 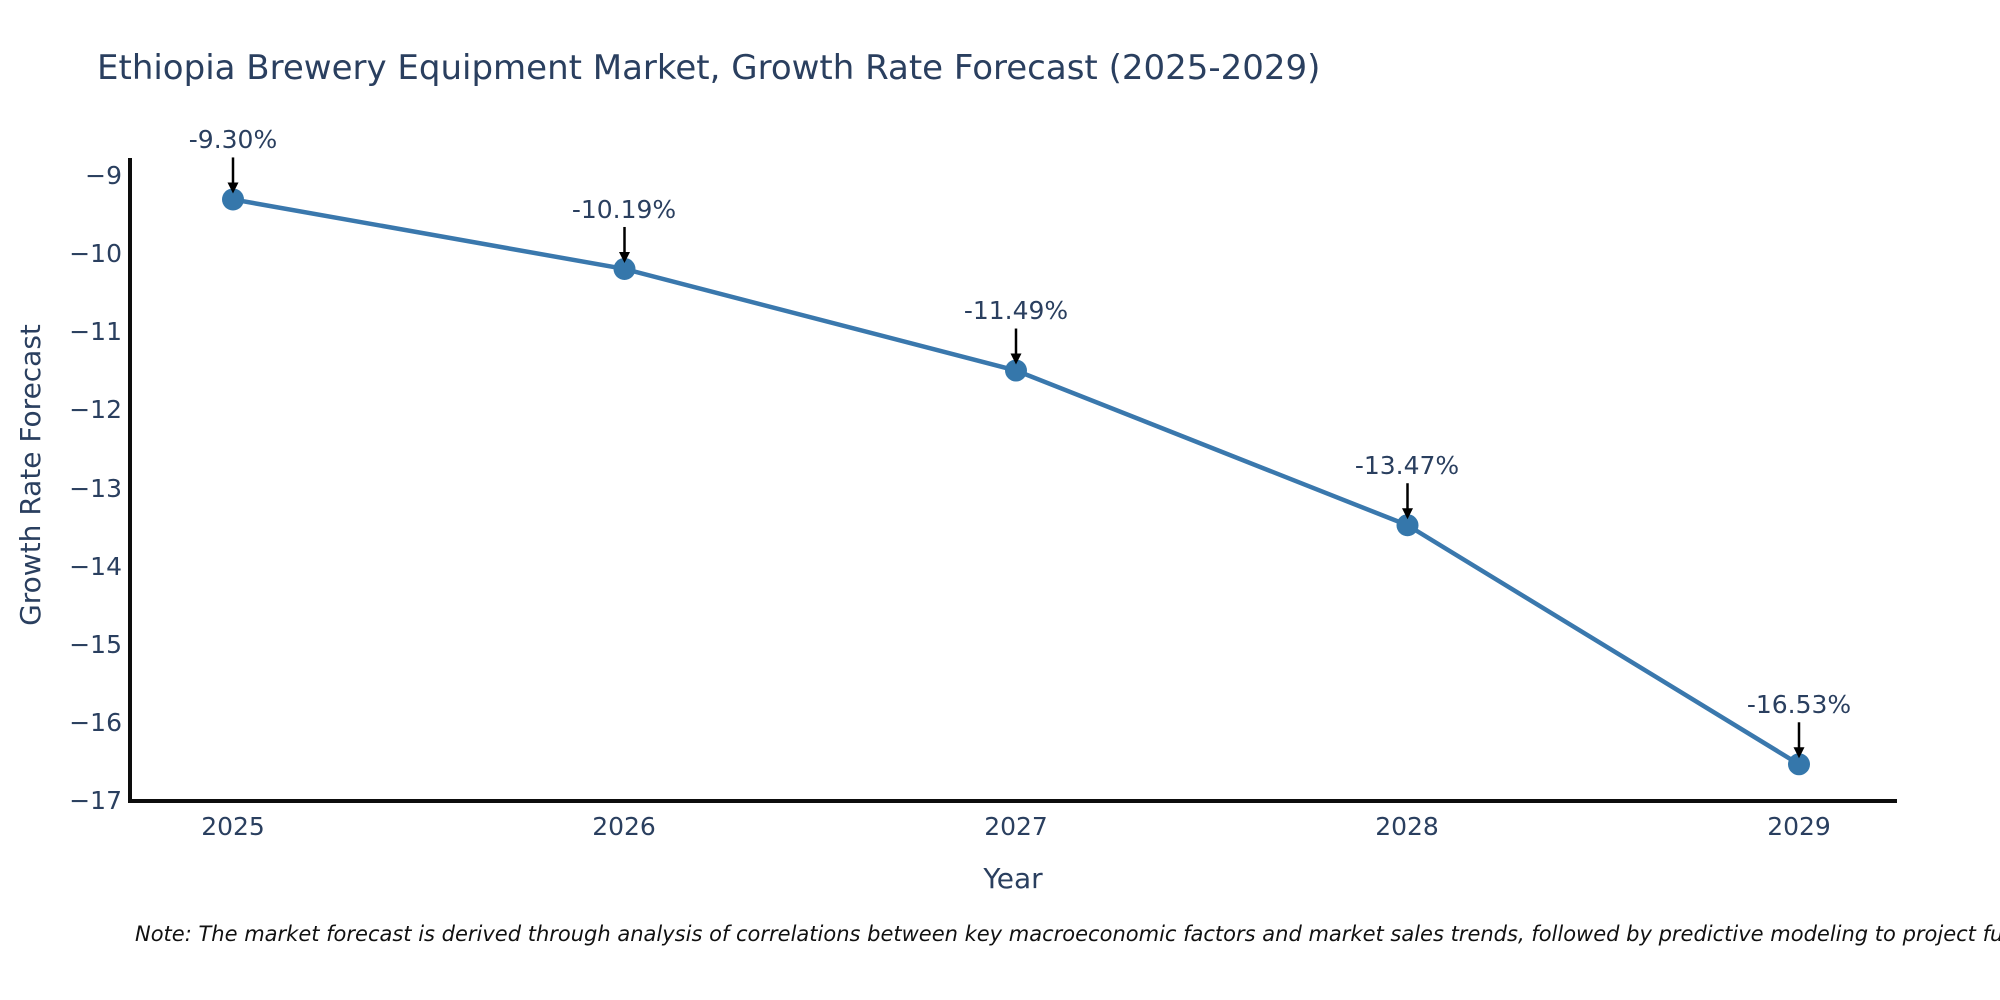 I want to click on y-tick-label: −10, so click(x=95, y=253).